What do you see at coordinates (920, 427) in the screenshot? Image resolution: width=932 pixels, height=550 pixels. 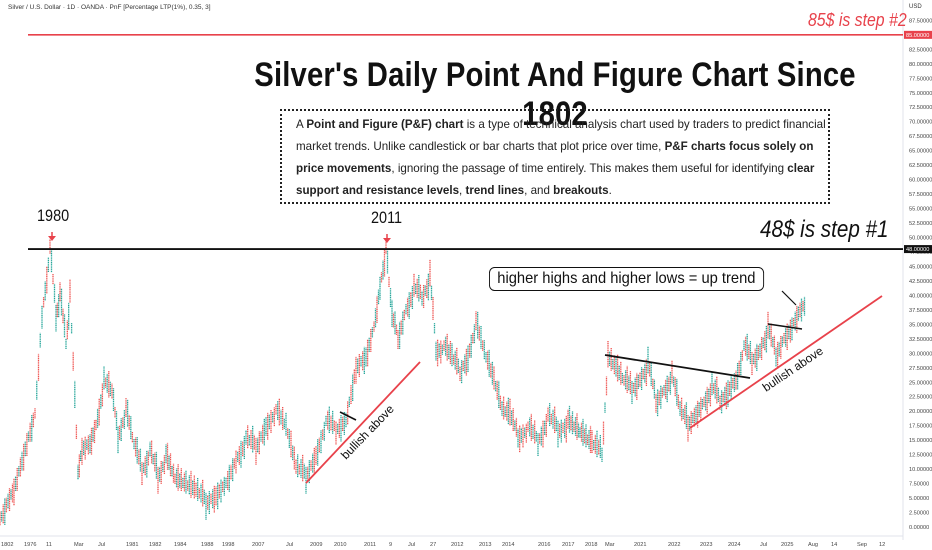 I see `y-tick-label: 17.50000` at bounding box center [920, 427].